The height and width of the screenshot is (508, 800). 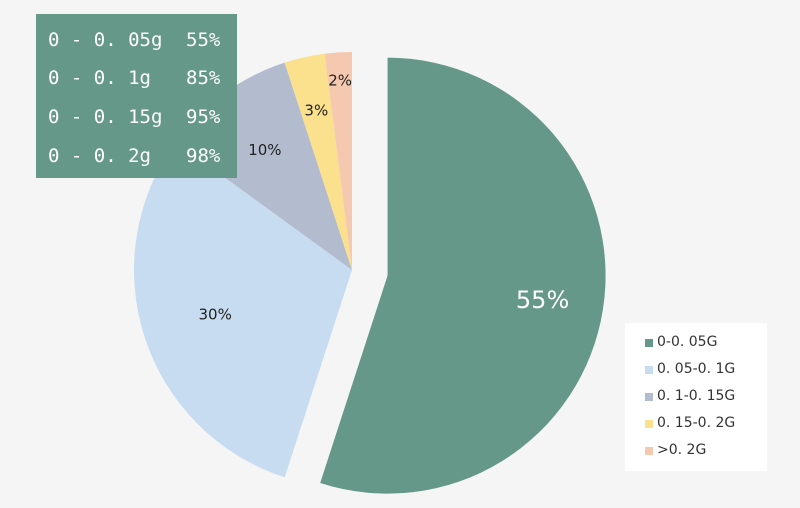 What do you see at coordinates (203, 40) in the screenshot?
I see `summary-percent: 55%` at bounding box center [203, 40].